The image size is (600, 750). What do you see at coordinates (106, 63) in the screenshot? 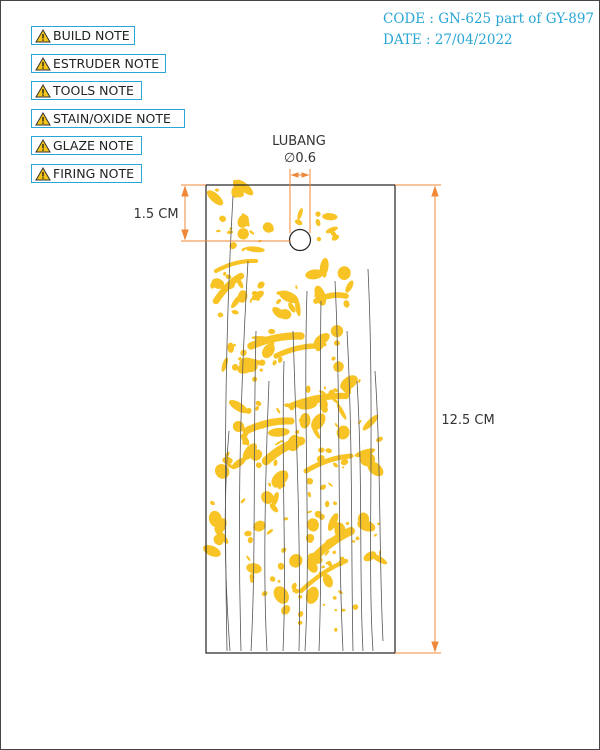
I see `estruder-note-label: ESTRUDER NOTE` at bounding box center [106, 63].